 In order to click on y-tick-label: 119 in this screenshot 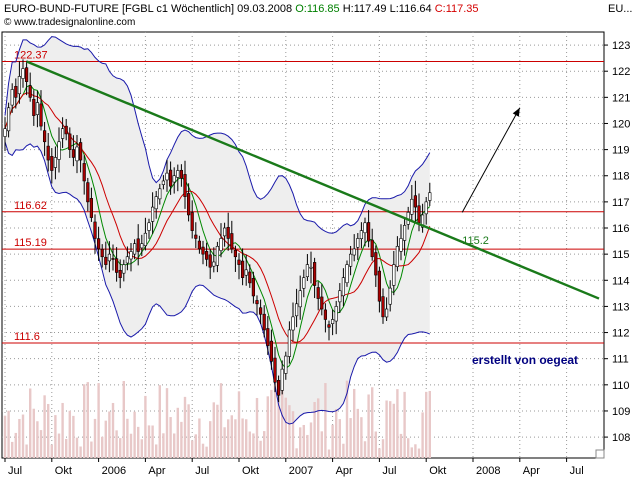, I will do `click(621, 151)`.